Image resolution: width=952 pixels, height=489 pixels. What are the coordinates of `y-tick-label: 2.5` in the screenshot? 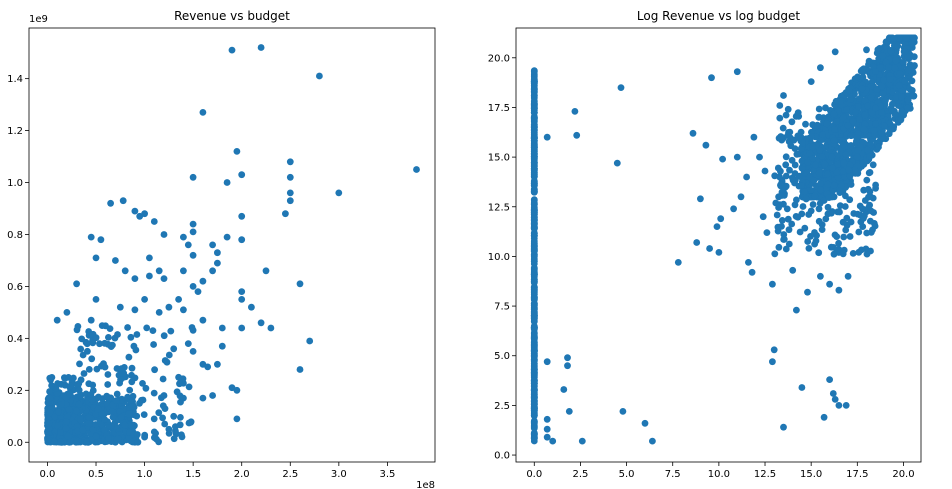 It's located at (502, 406).